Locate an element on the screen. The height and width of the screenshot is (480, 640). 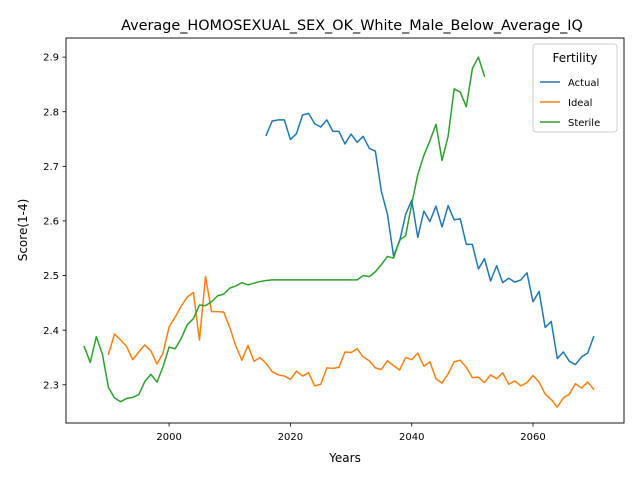
x-tick-label: 2020 is located at coordinates (290, 437).